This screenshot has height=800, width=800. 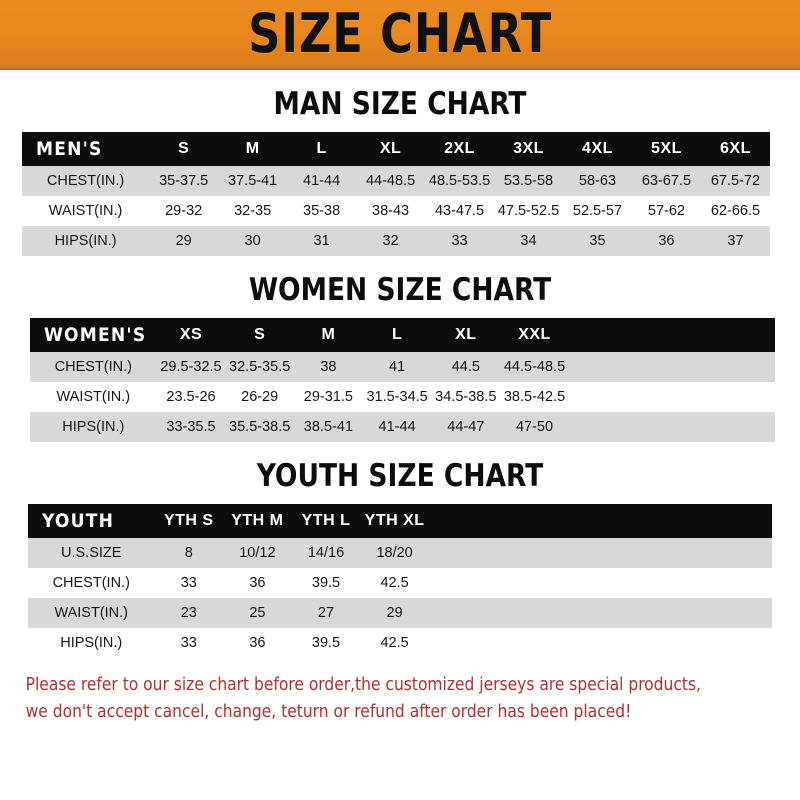 What do you see at coordinates (86, 241) in the screenshot?
I see `row-label-man-2: HIPS(IN.)` at bounding box center [86, 241].